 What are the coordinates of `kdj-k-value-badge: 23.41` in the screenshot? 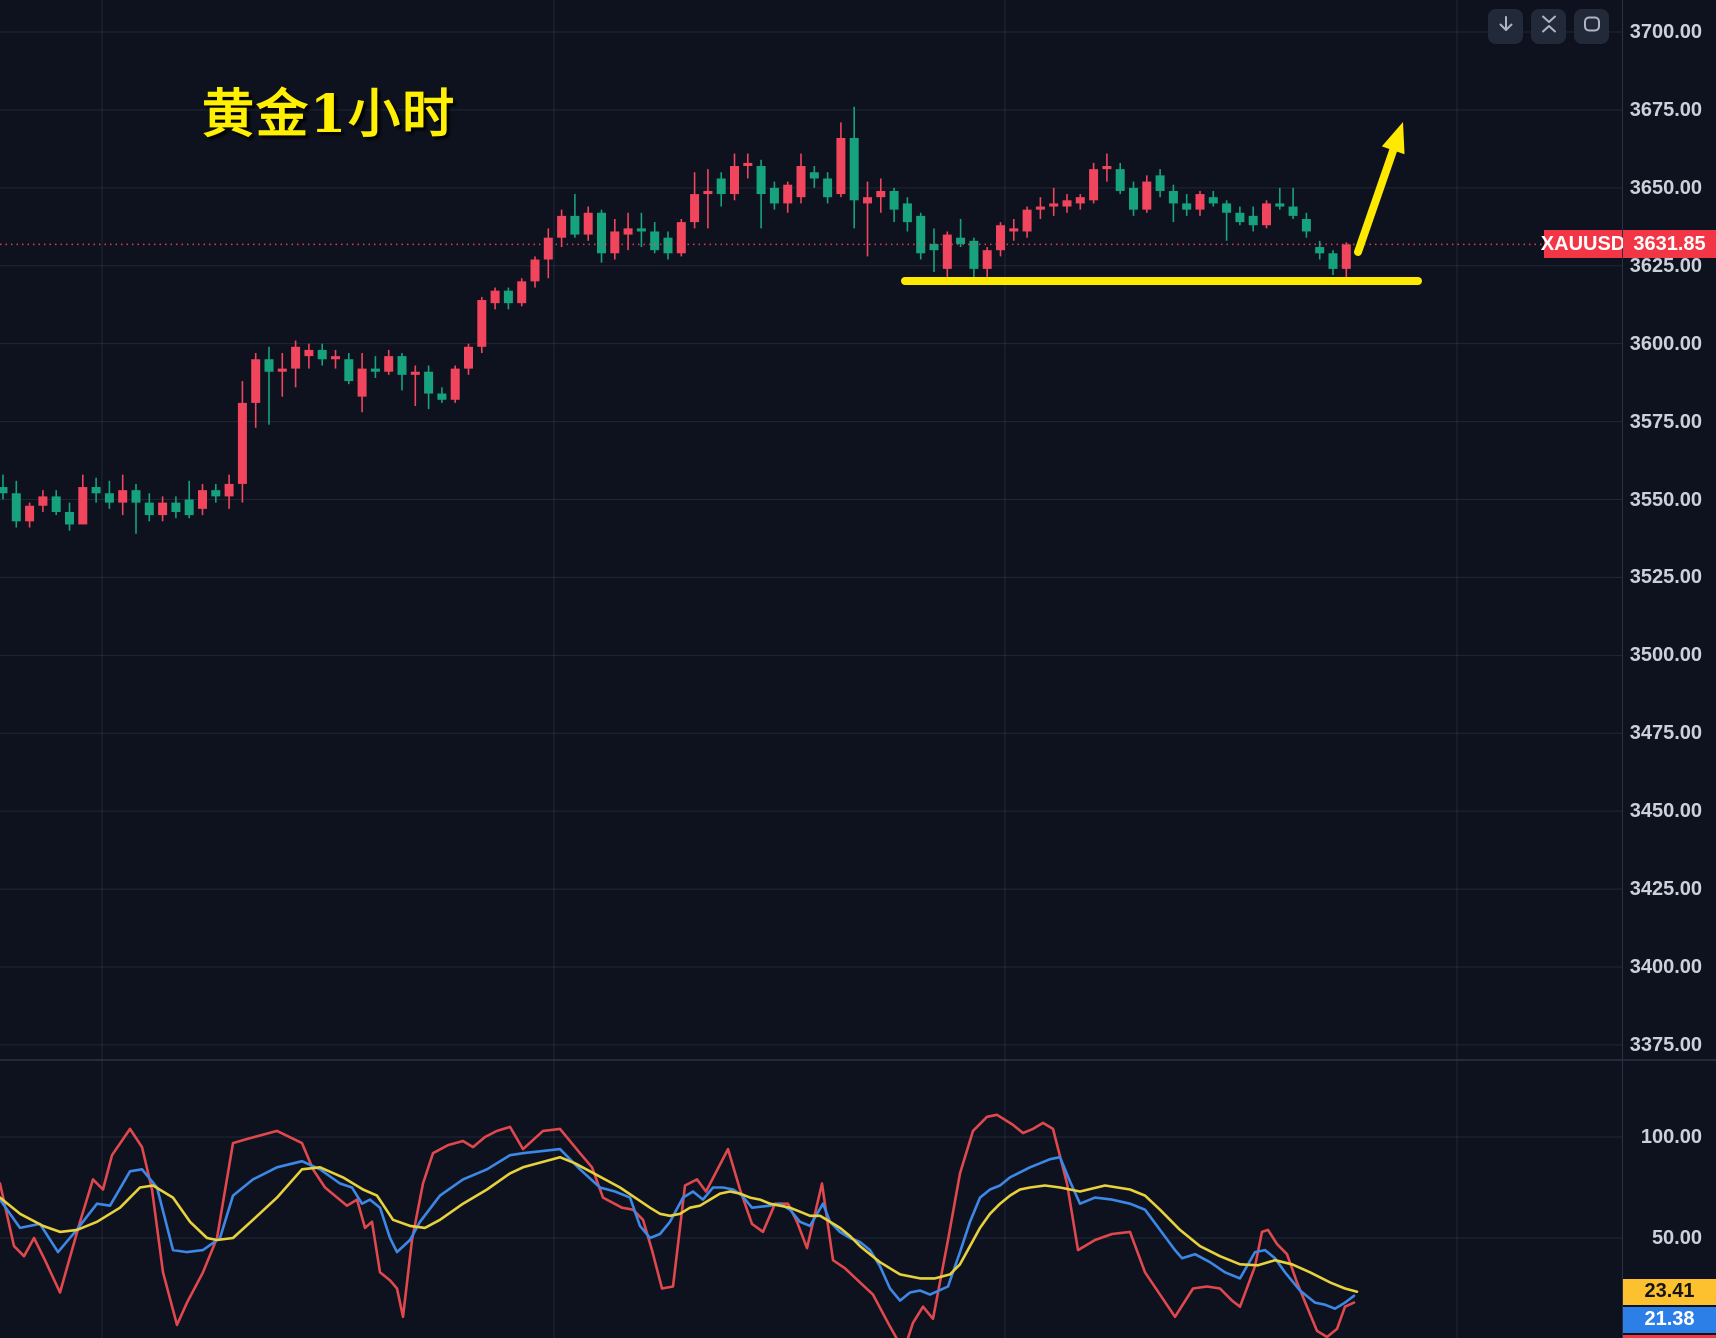 It's located at (1669, 1291).